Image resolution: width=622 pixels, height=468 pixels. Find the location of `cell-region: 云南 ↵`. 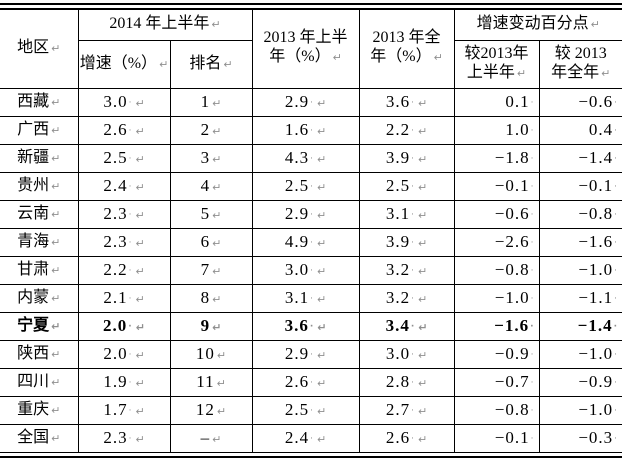

cell-region: 云南 ↵ is located at coordinates (39, 214).